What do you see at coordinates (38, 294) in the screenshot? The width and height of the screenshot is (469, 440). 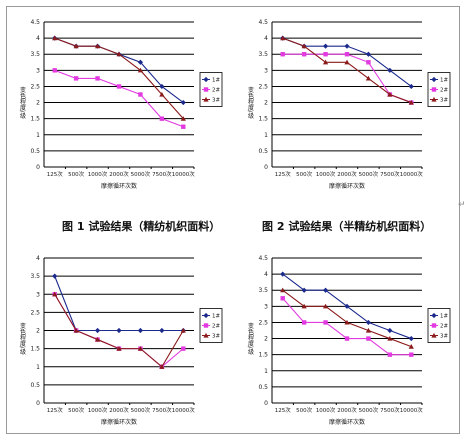 I see `y-tick-label: 3` at bounding box center [38, 294].